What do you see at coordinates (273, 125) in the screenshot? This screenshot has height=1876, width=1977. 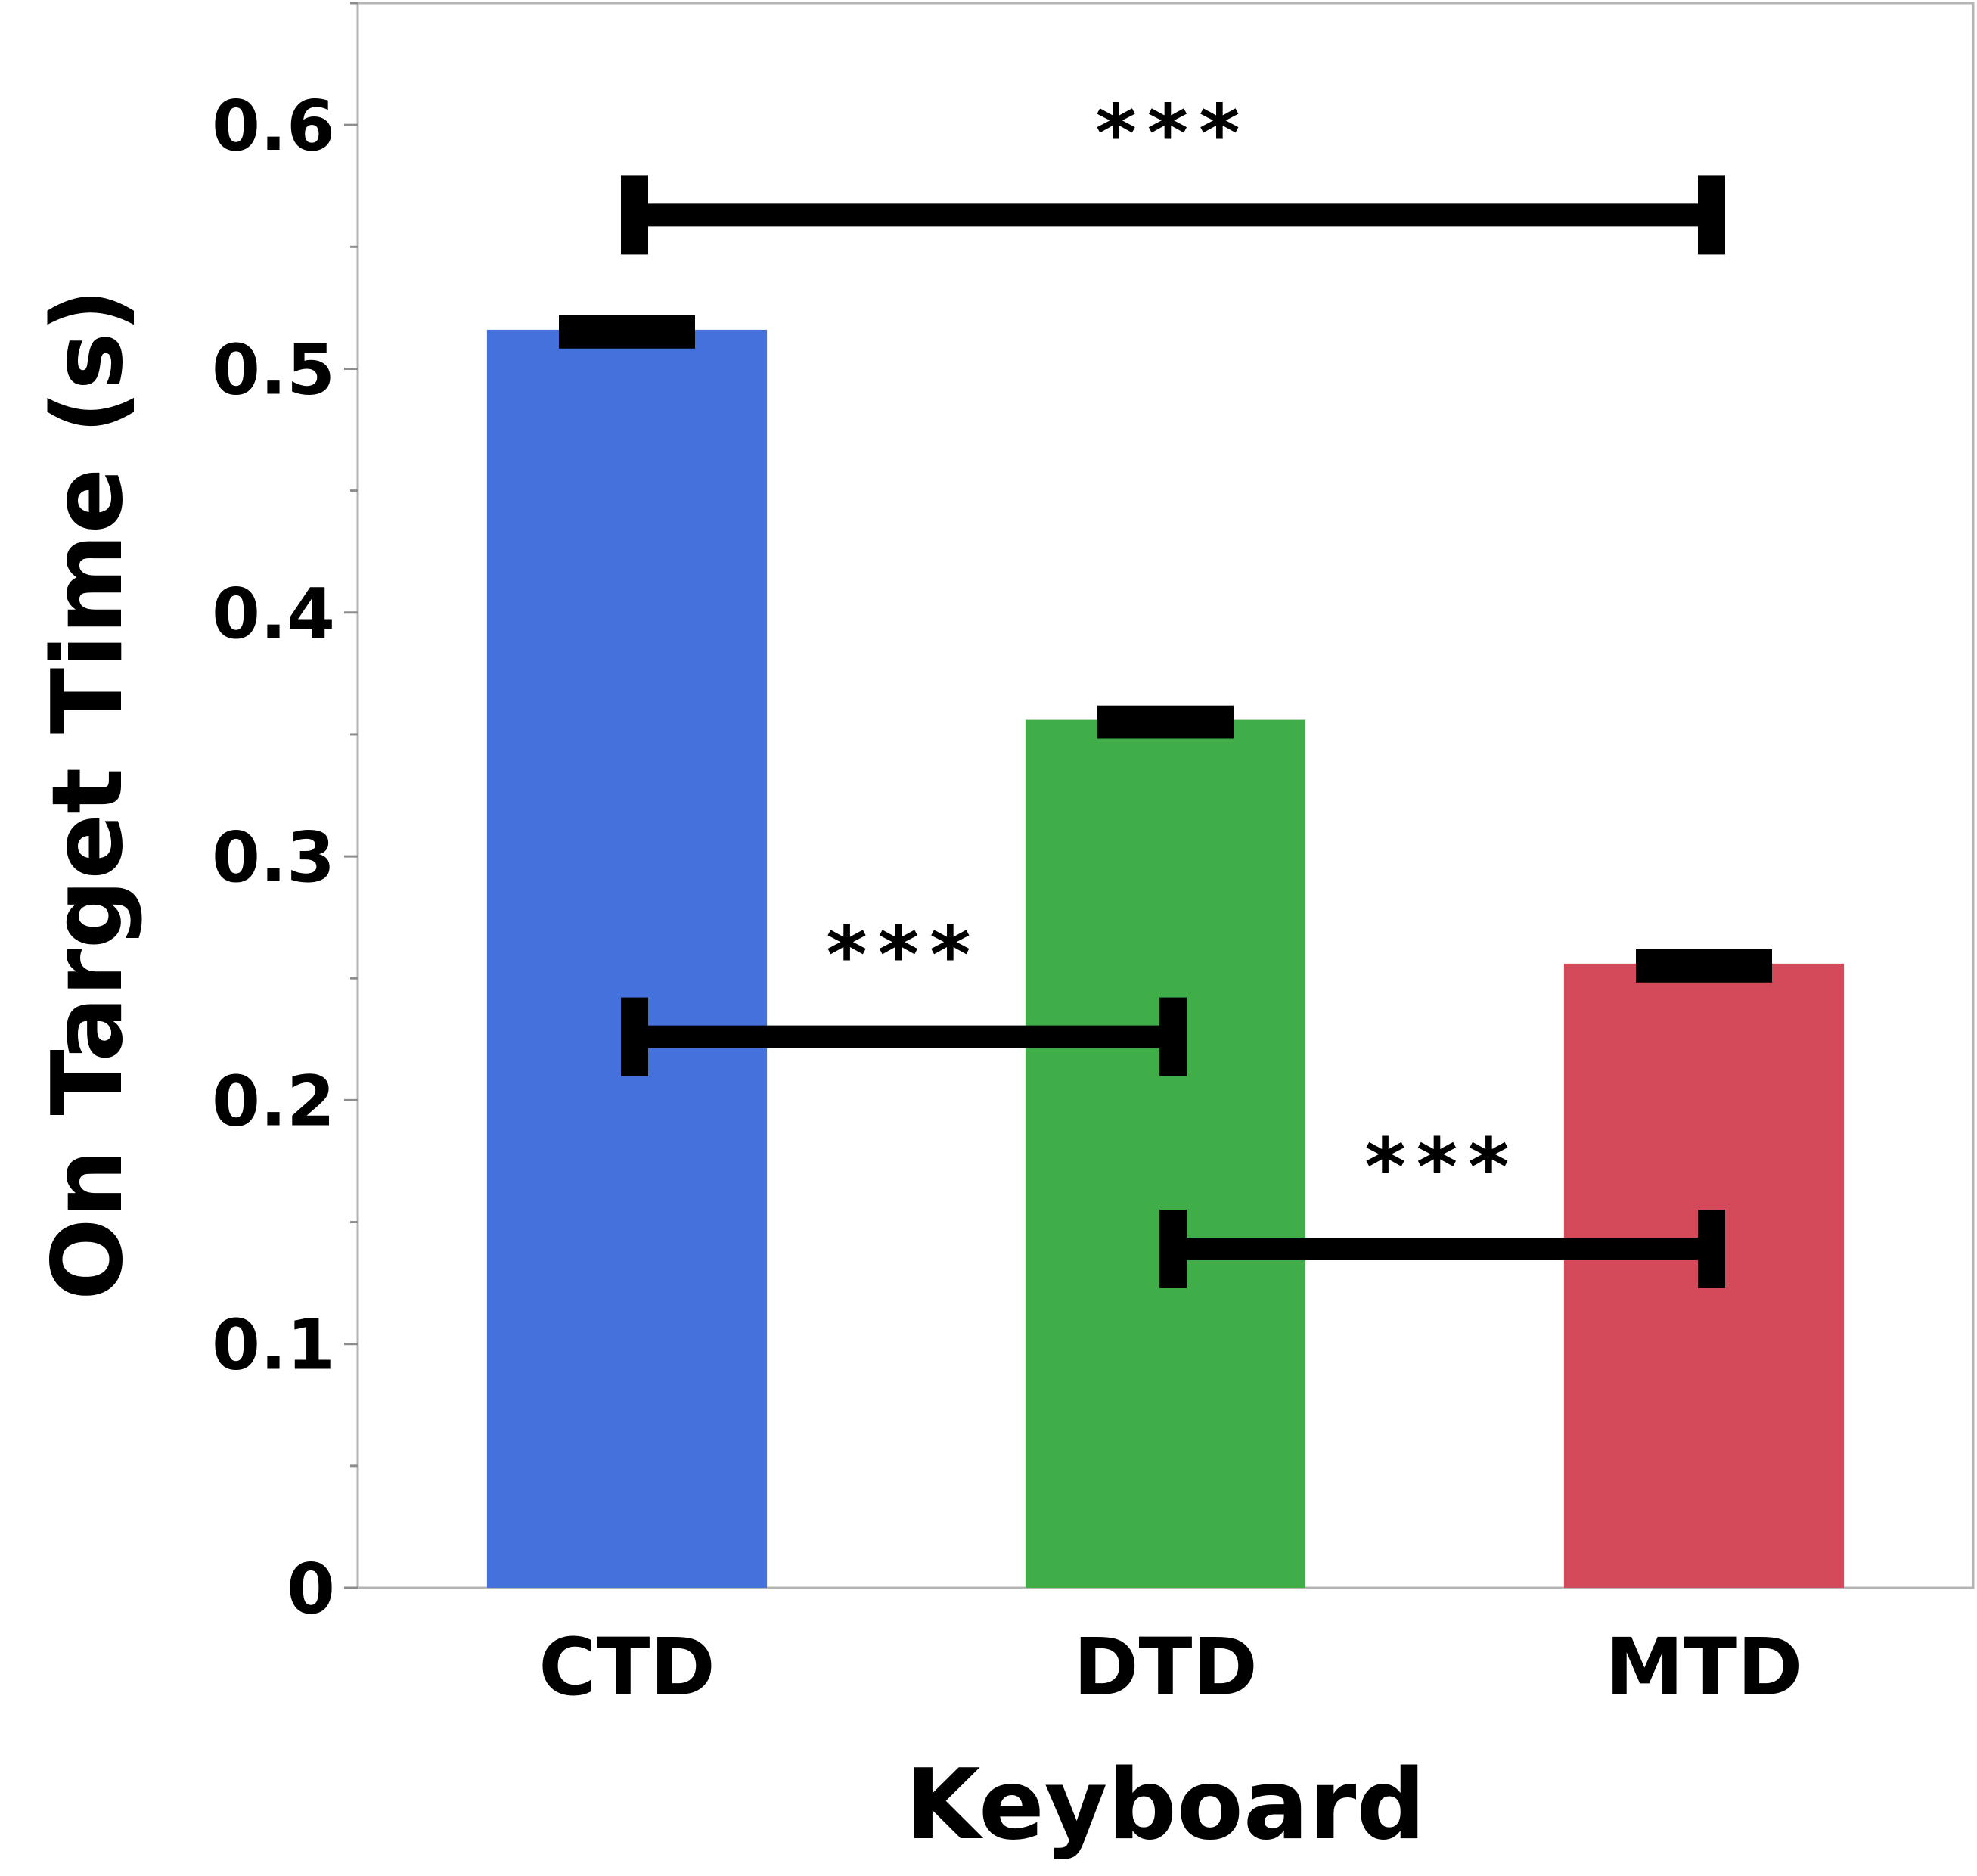 I see `y-tick-label: 0.6` at bounding box center [273, 125].